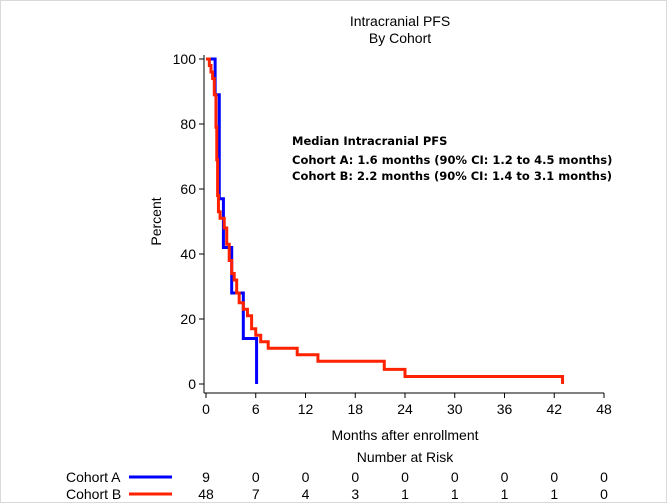 The width and height of the screenshot is (667, 503). What do you see at coordinates (206, 494) in the screenshot?
I see `risk-count-cohort-b: 48` at bounding box center [206, 494].